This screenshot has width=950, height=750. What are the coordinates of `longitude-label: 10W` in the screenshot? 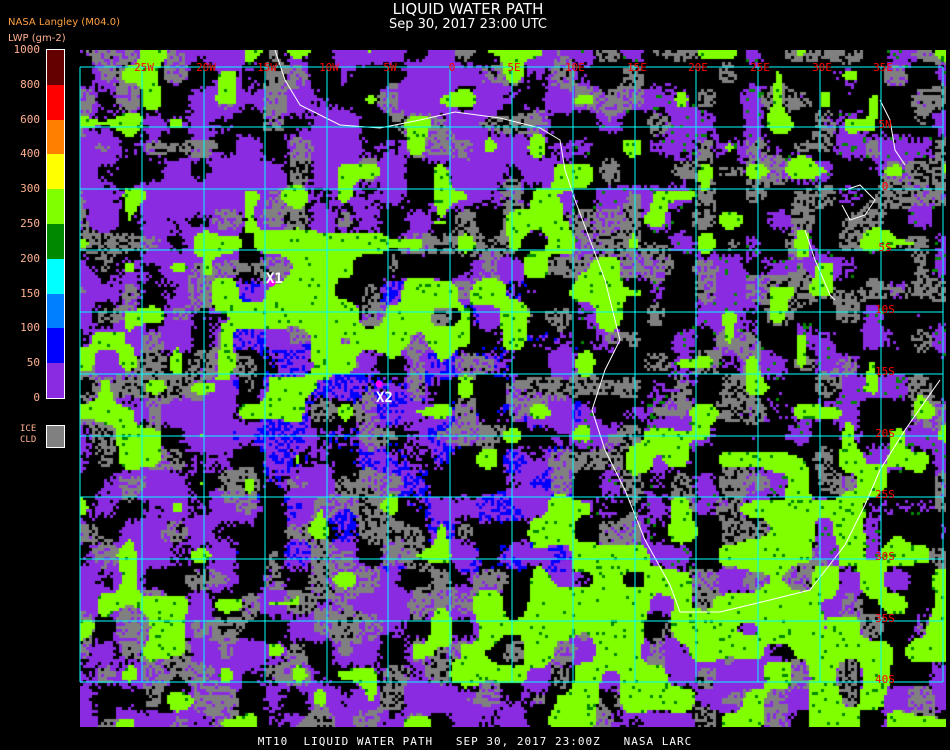 It's located at (329, 67).